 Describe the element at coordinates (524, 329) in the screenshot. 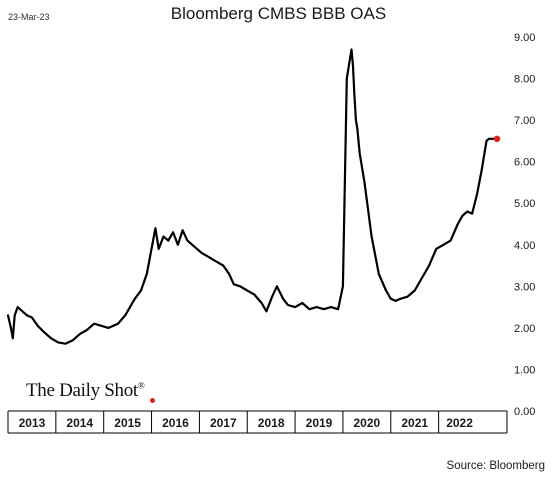

I see `y-tick-label: 2.00` at that location.